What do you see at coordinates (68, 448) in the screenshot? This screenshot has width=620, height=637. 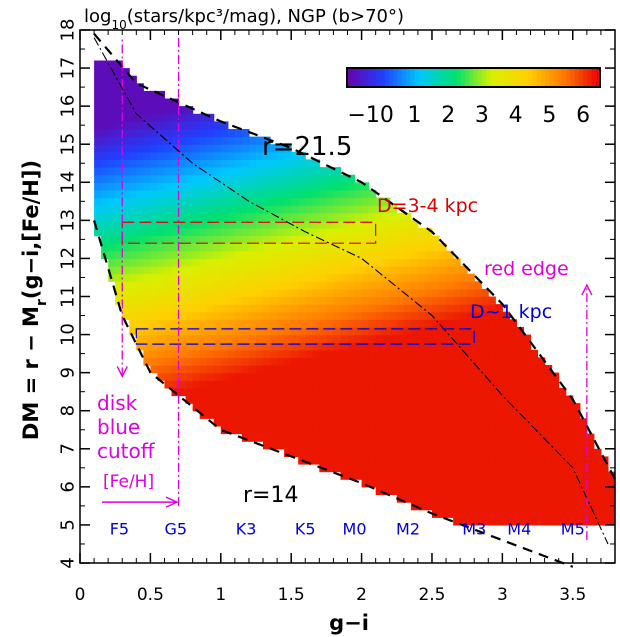 I see `y-tick-label: 7` at bounding box center [68, 448].